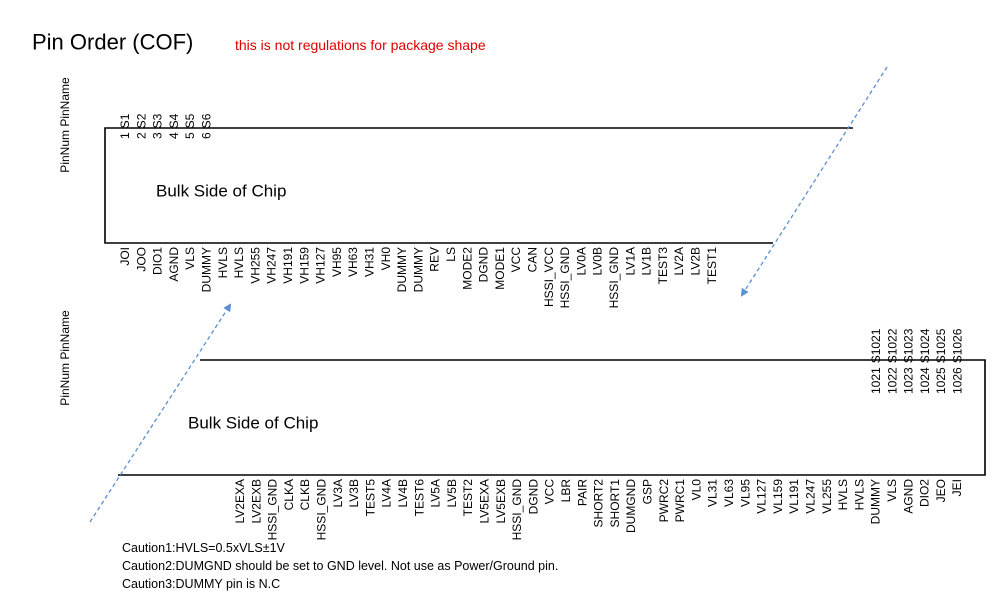 The height and width of the screenshot is (609, 1000). I want to click on pin-name: GSP, so click(648, 491).